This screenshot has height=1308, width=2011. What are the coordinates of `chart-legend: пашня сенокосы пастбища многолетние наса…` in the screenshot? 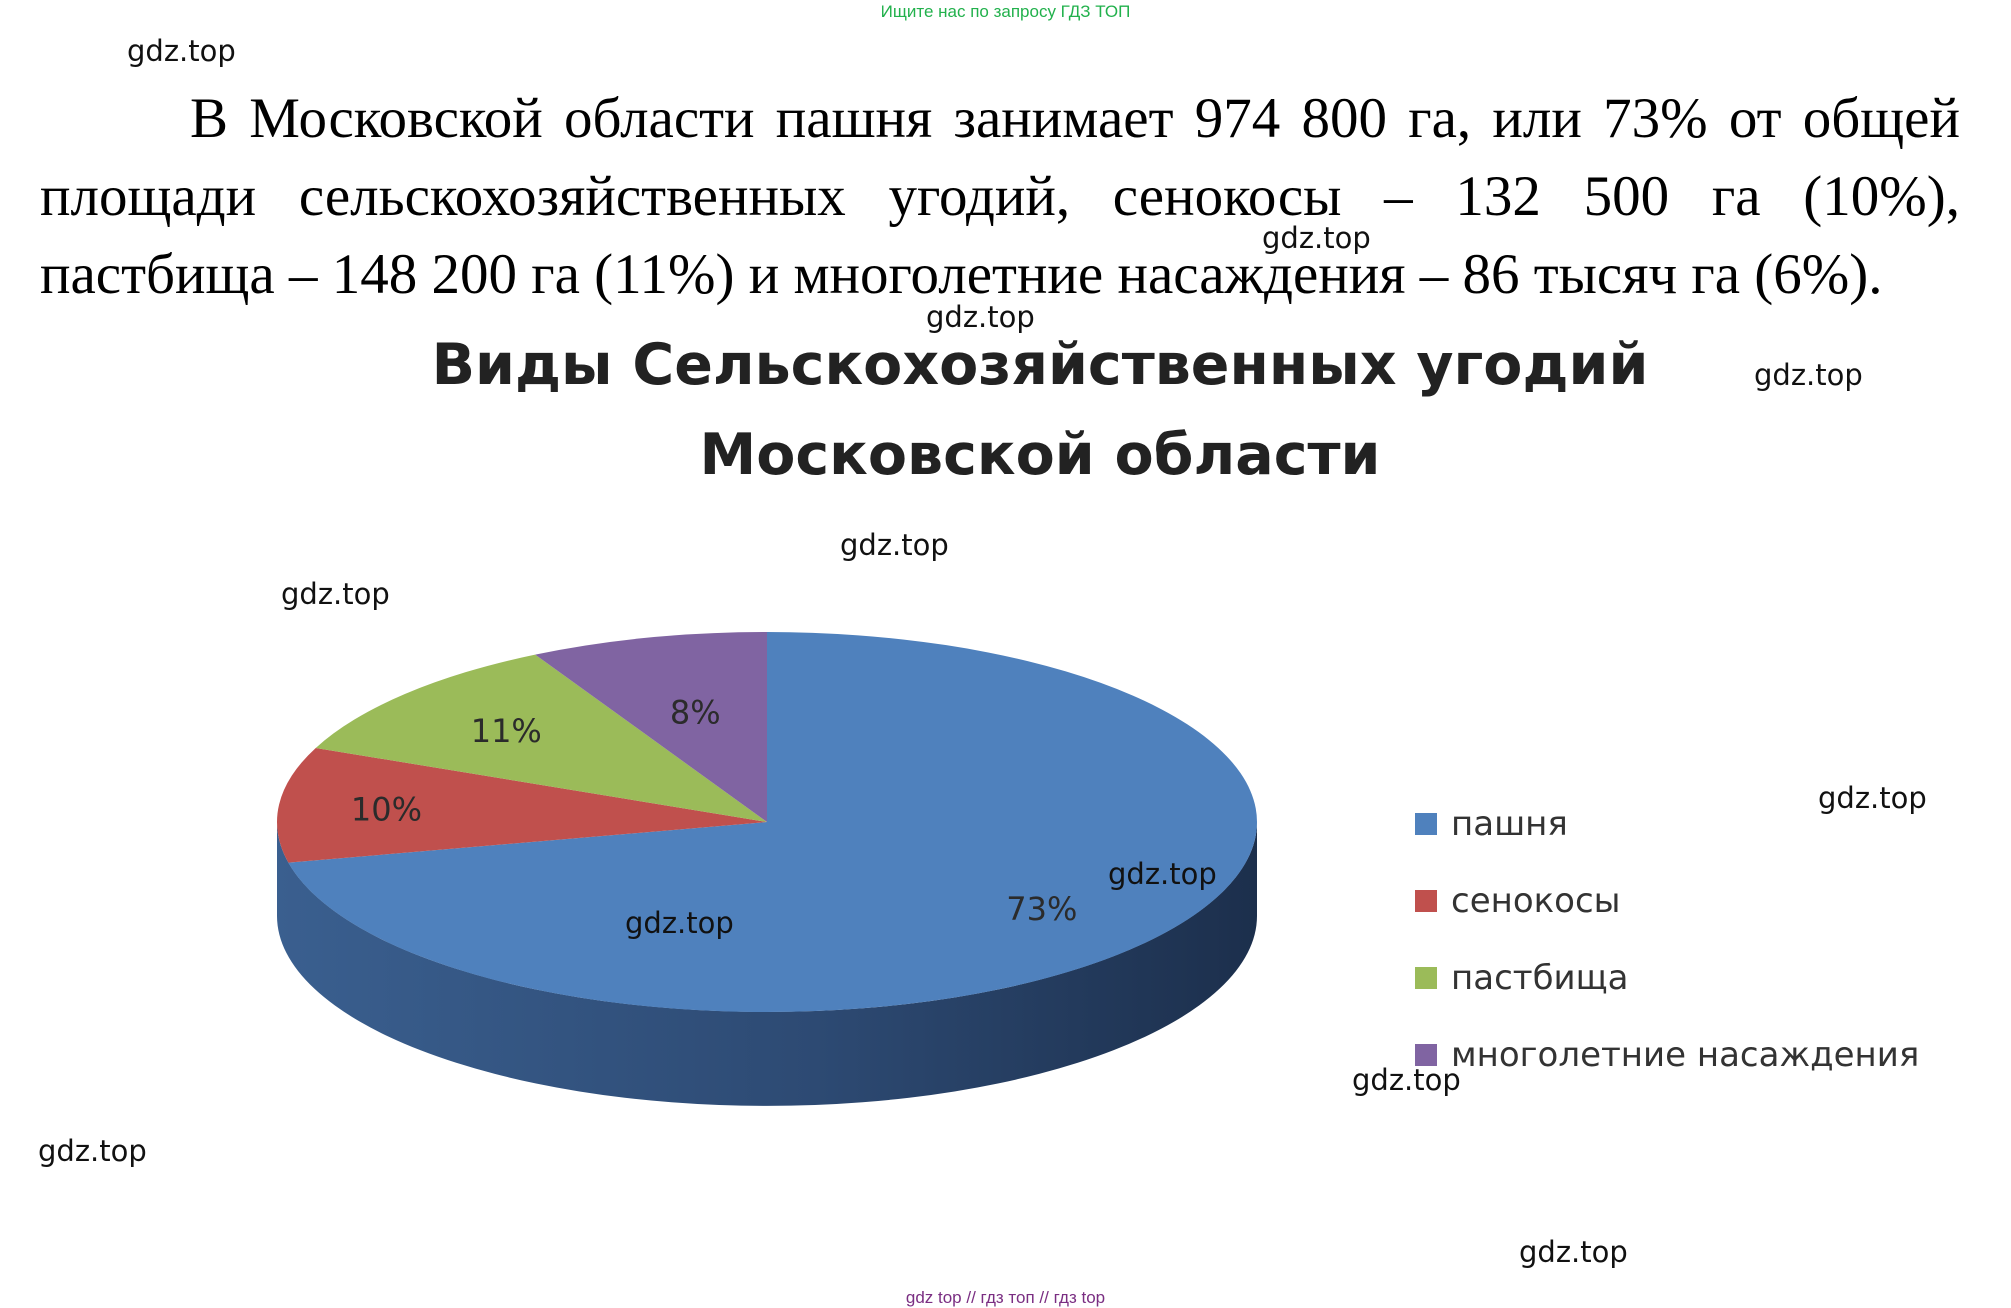 It's located at (1667, 939).